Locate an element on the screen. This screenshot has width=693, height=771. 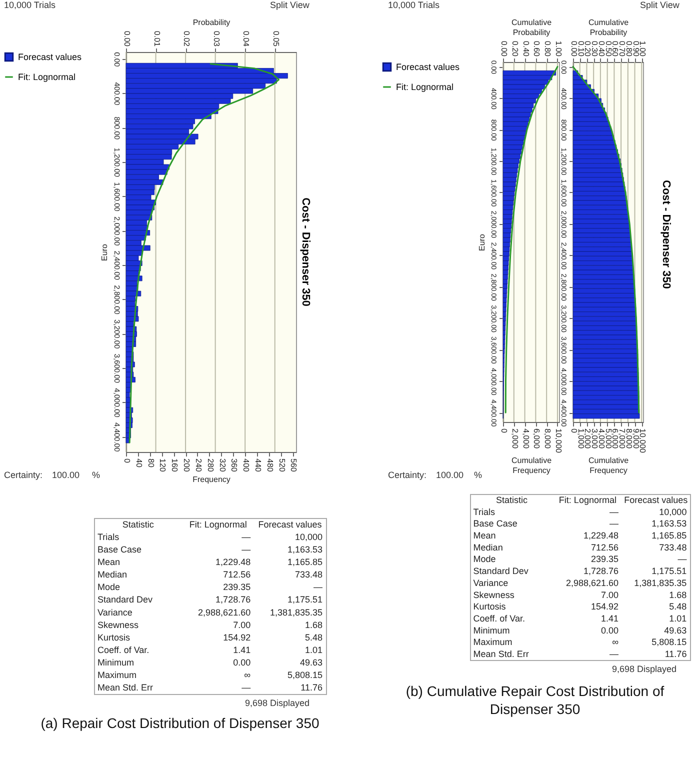
x-tick-label: 240 is located at coordinates (198, 465).